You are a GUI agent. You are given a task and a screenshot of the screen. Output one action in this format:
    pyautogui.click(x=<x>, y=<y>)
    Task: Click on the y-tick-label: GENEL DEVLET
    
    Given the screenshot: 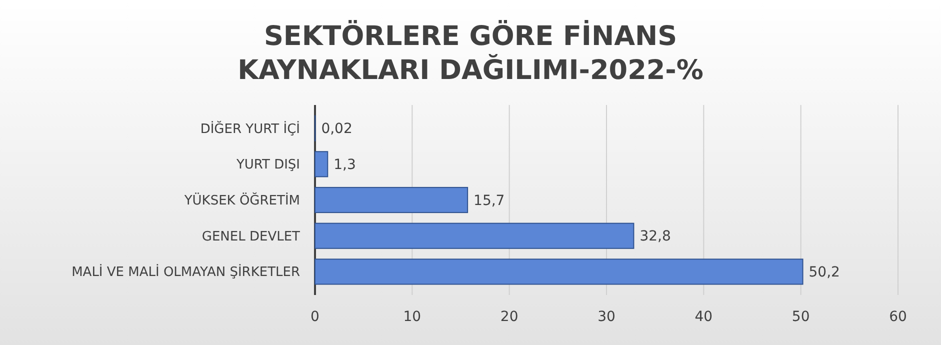 What is the action you would take?
    pyautogui.click(x=251, y=236)
    